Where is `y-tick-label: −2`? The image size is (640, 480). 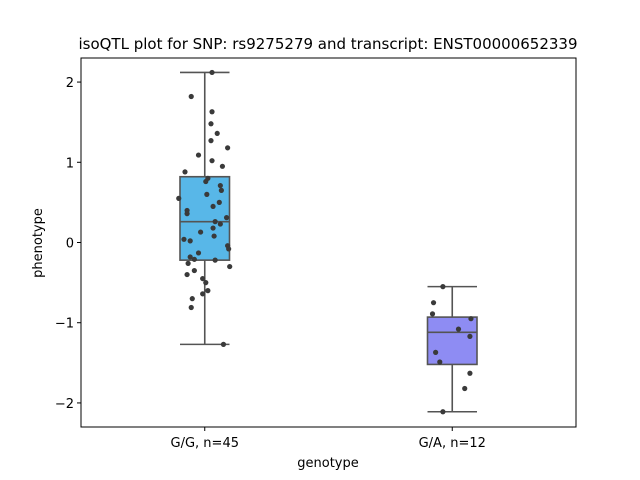
y-tick-label: −2 is located at coordinates (64, 404).